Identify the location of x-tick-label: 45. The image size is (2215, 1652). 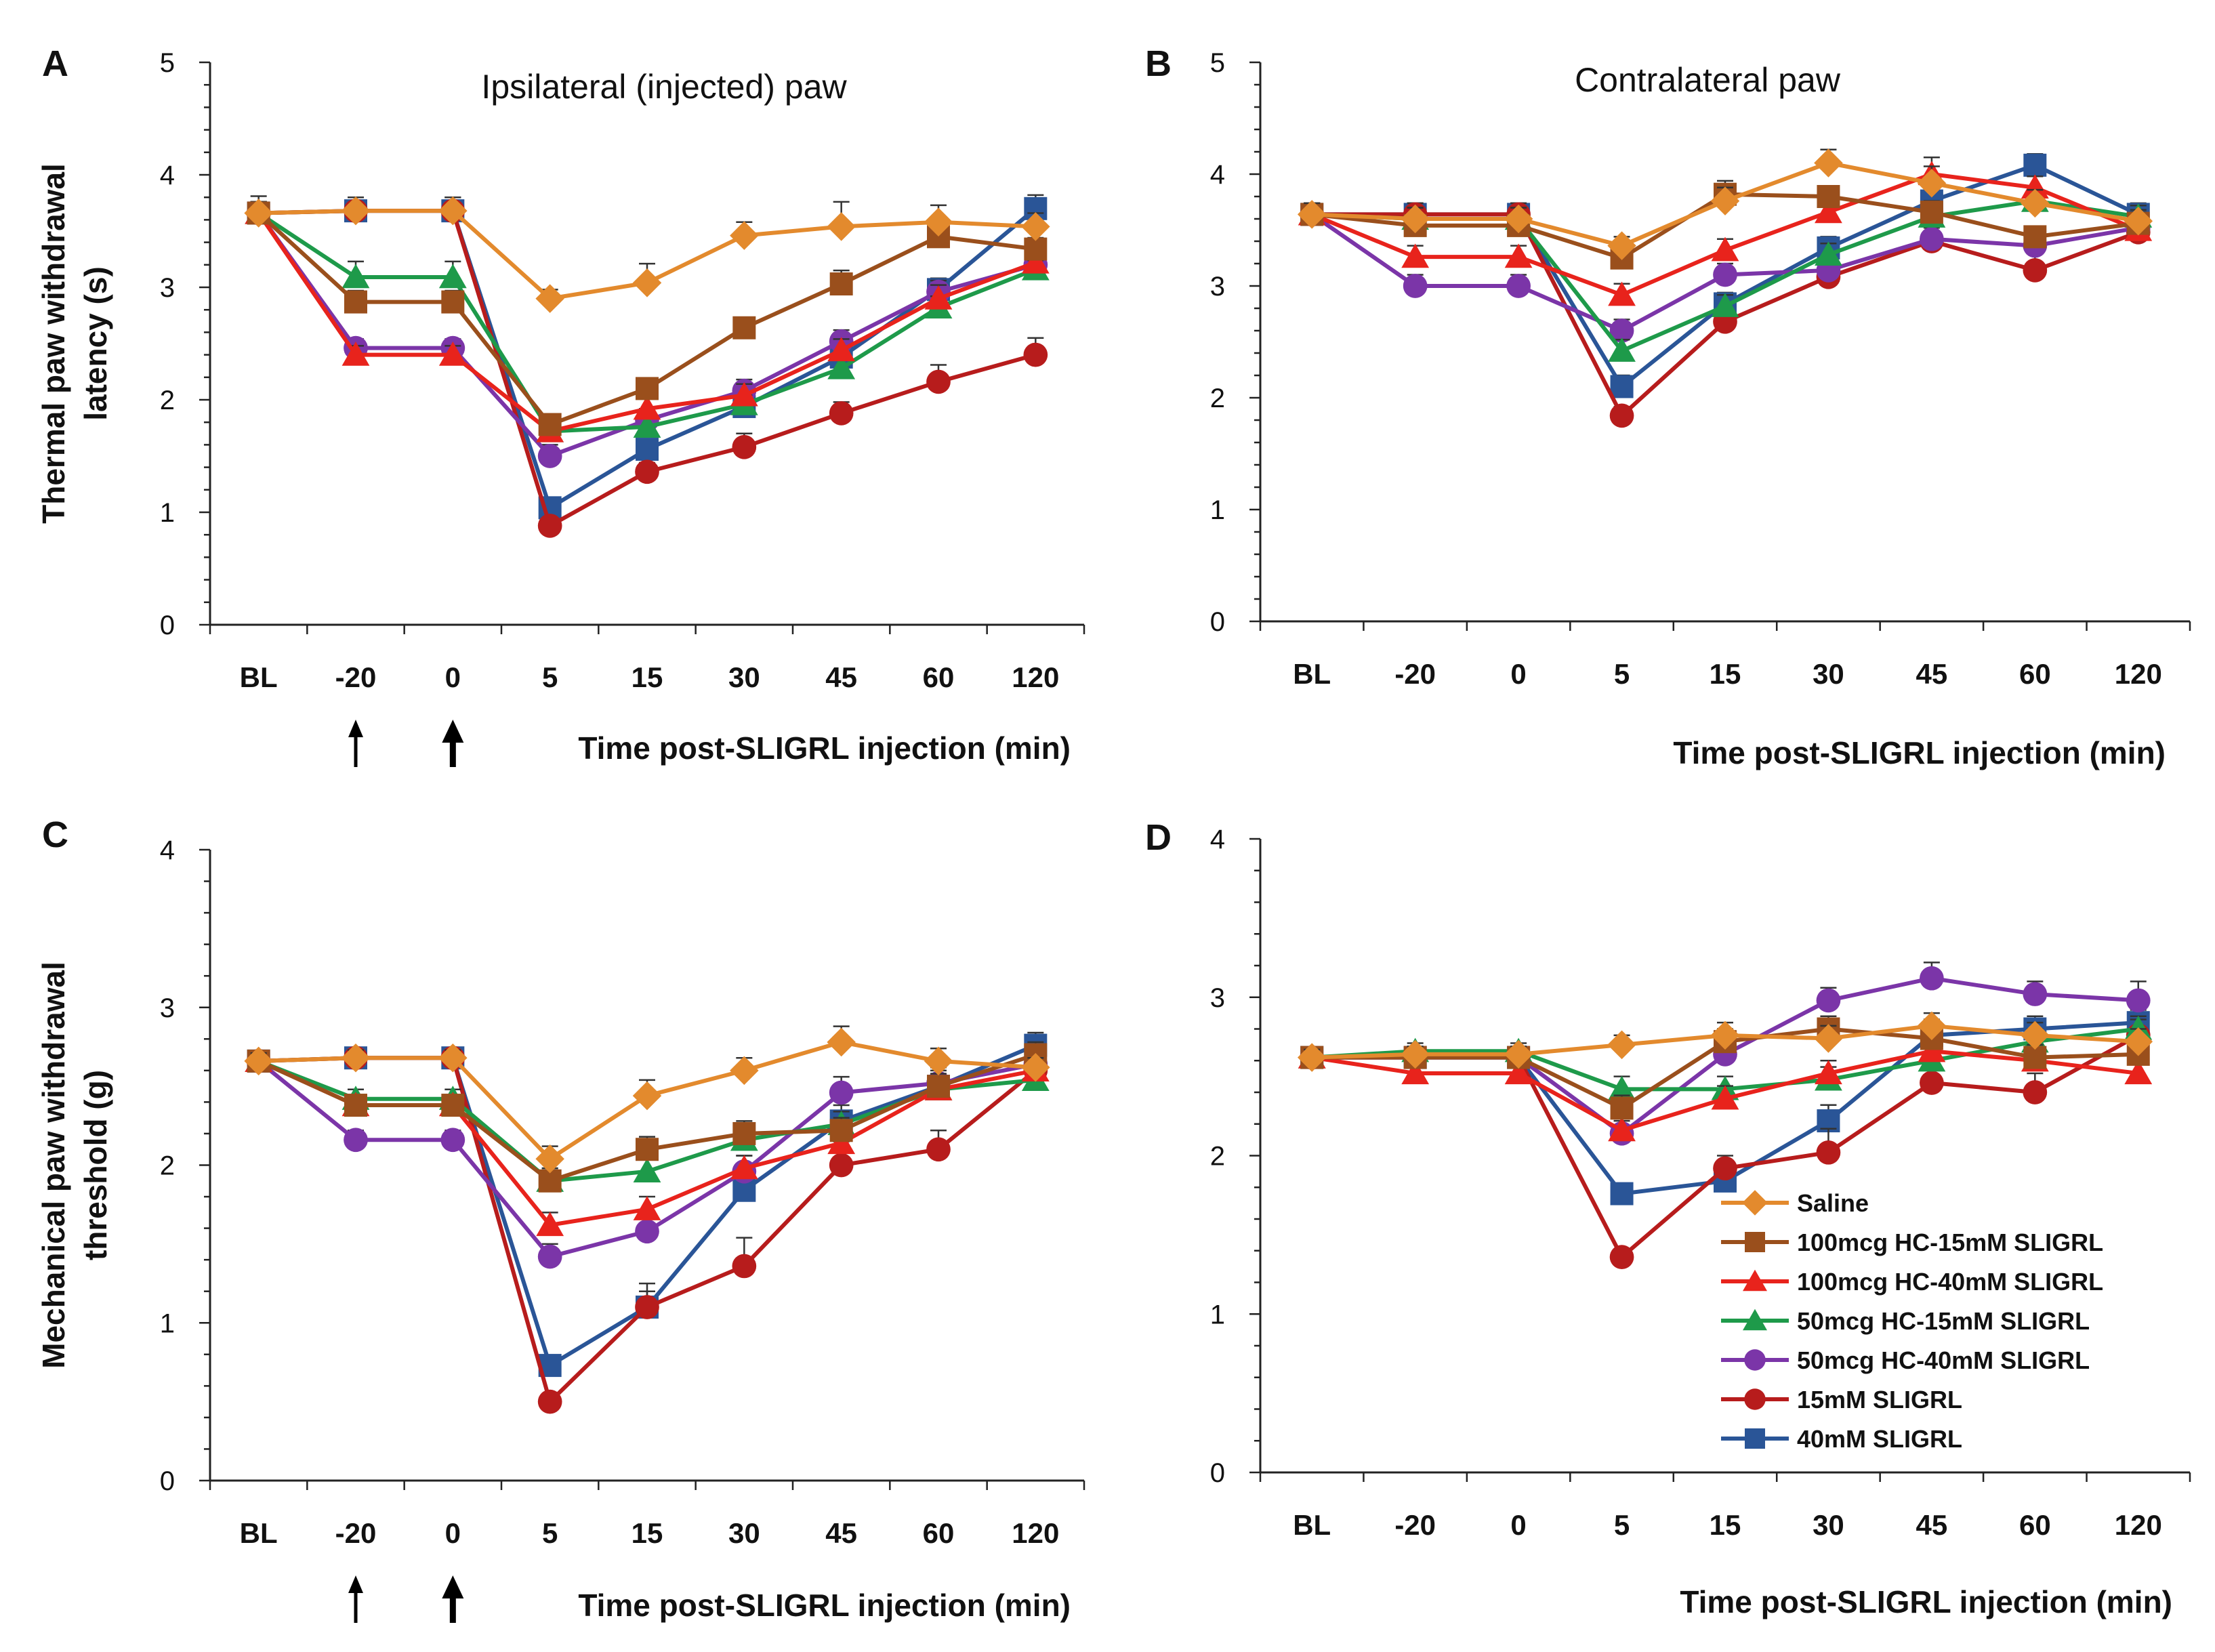
(841, 677).